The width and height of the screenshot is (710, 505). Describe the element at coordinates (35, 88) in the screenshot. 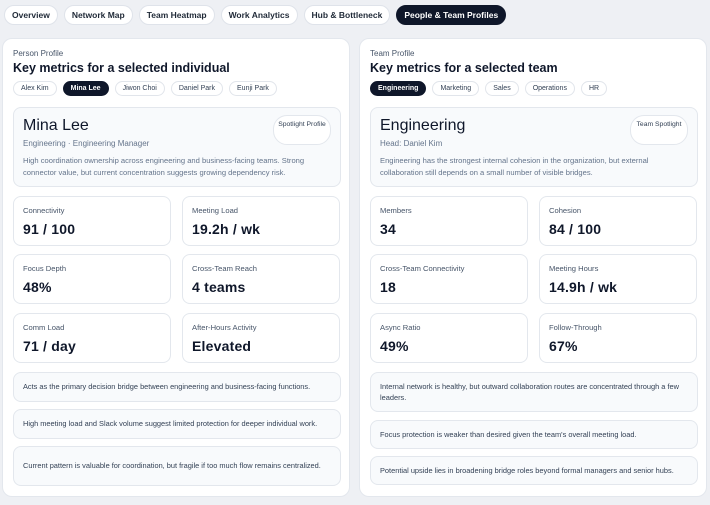

I see `person-chip-alex-kim: Alex Kim` at that location.